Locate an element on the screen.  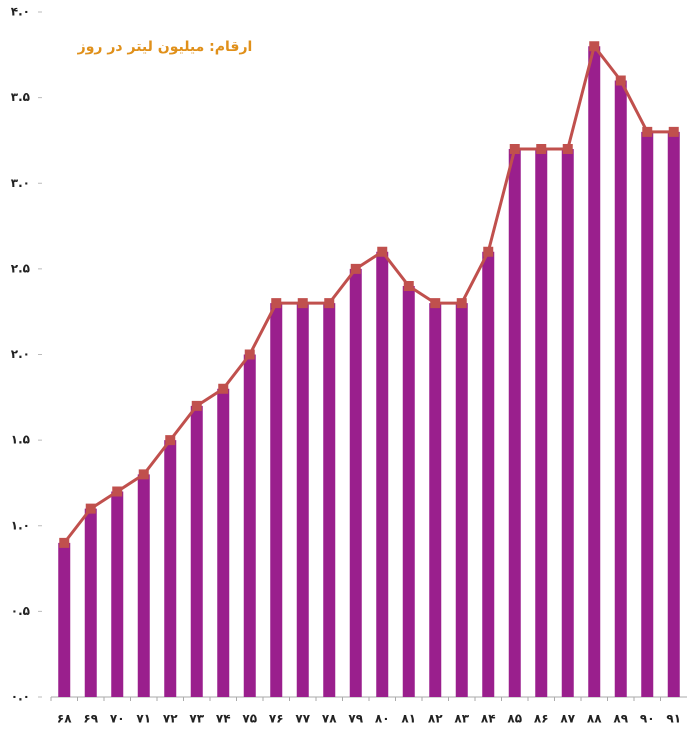
x-tick-label: ۷۷ is located at coordinates (302, 719).